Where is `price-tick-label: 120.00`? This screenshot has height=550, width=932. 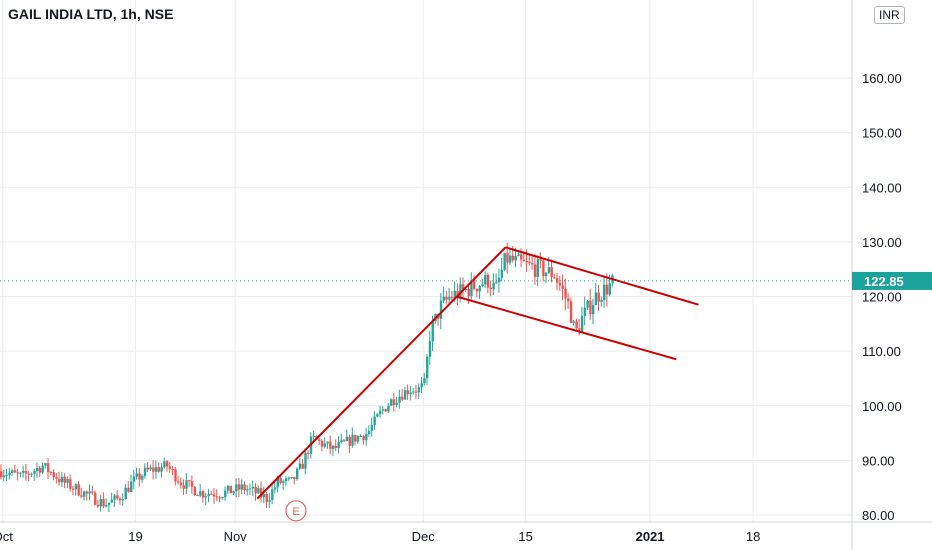
price-tick-label: 120.00 is located at coordinates (882, 297).